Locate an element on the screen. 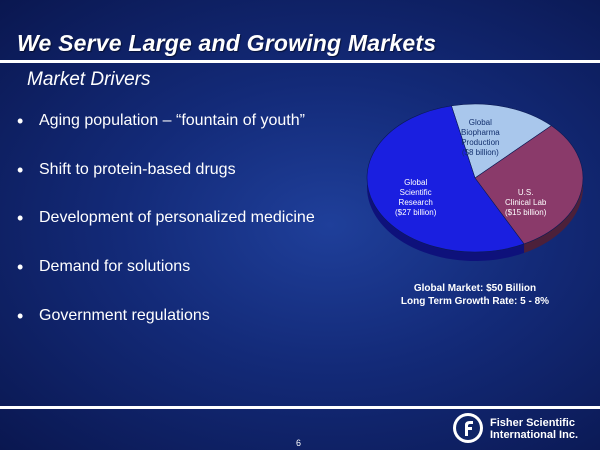 The width and height of the screenshot is (600, 450). company-logo: Fisher Scientific International Inc. is located at coordinates (524, 429).